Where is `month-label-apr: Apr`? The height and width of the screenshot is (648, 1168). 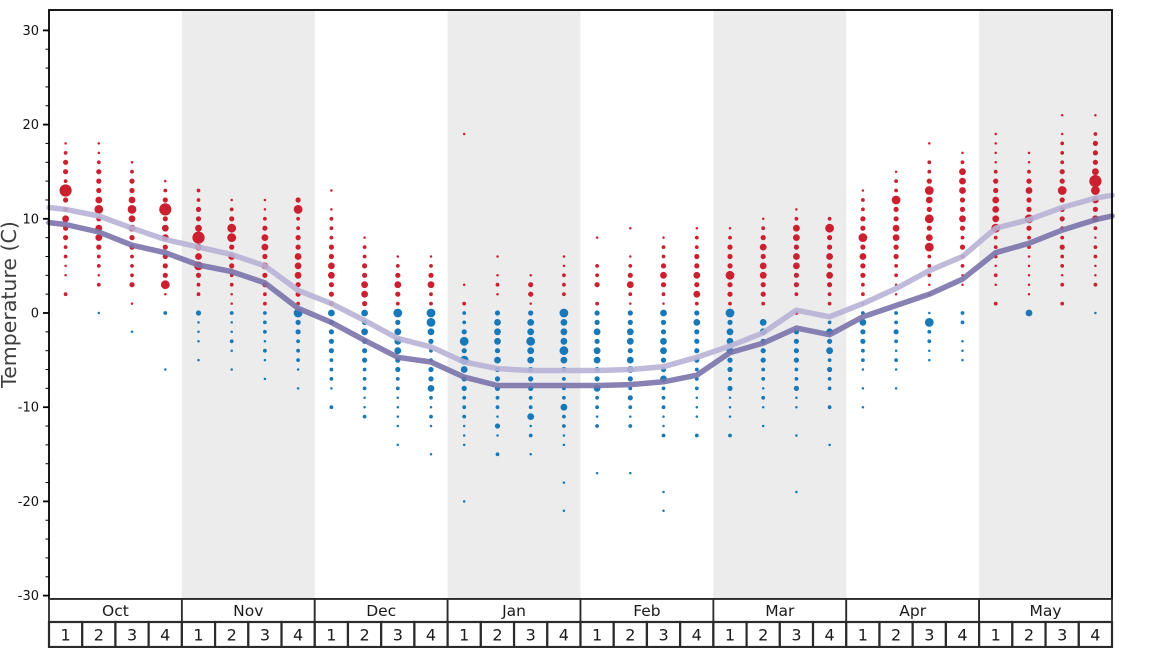 month-label-apr: Apr is located at coordinates (912, 611).